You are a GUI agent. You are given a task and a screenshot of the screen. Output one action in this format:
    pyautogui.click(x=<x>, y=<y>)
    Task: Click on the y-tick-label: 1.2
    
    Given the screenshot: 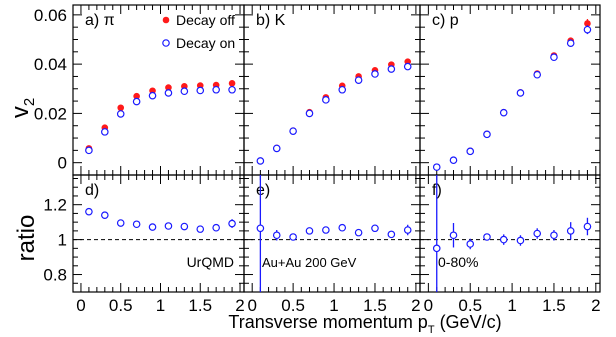 What is the action you would take?
    pyautogui.click(x=55, y=205)
    